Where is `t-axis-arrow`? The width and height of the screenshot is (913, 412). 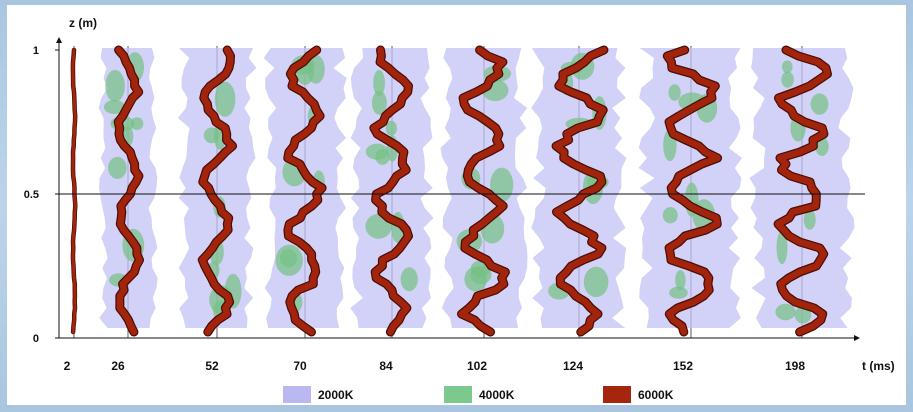 t-axis-arrow is located at coordinates (857, 338).